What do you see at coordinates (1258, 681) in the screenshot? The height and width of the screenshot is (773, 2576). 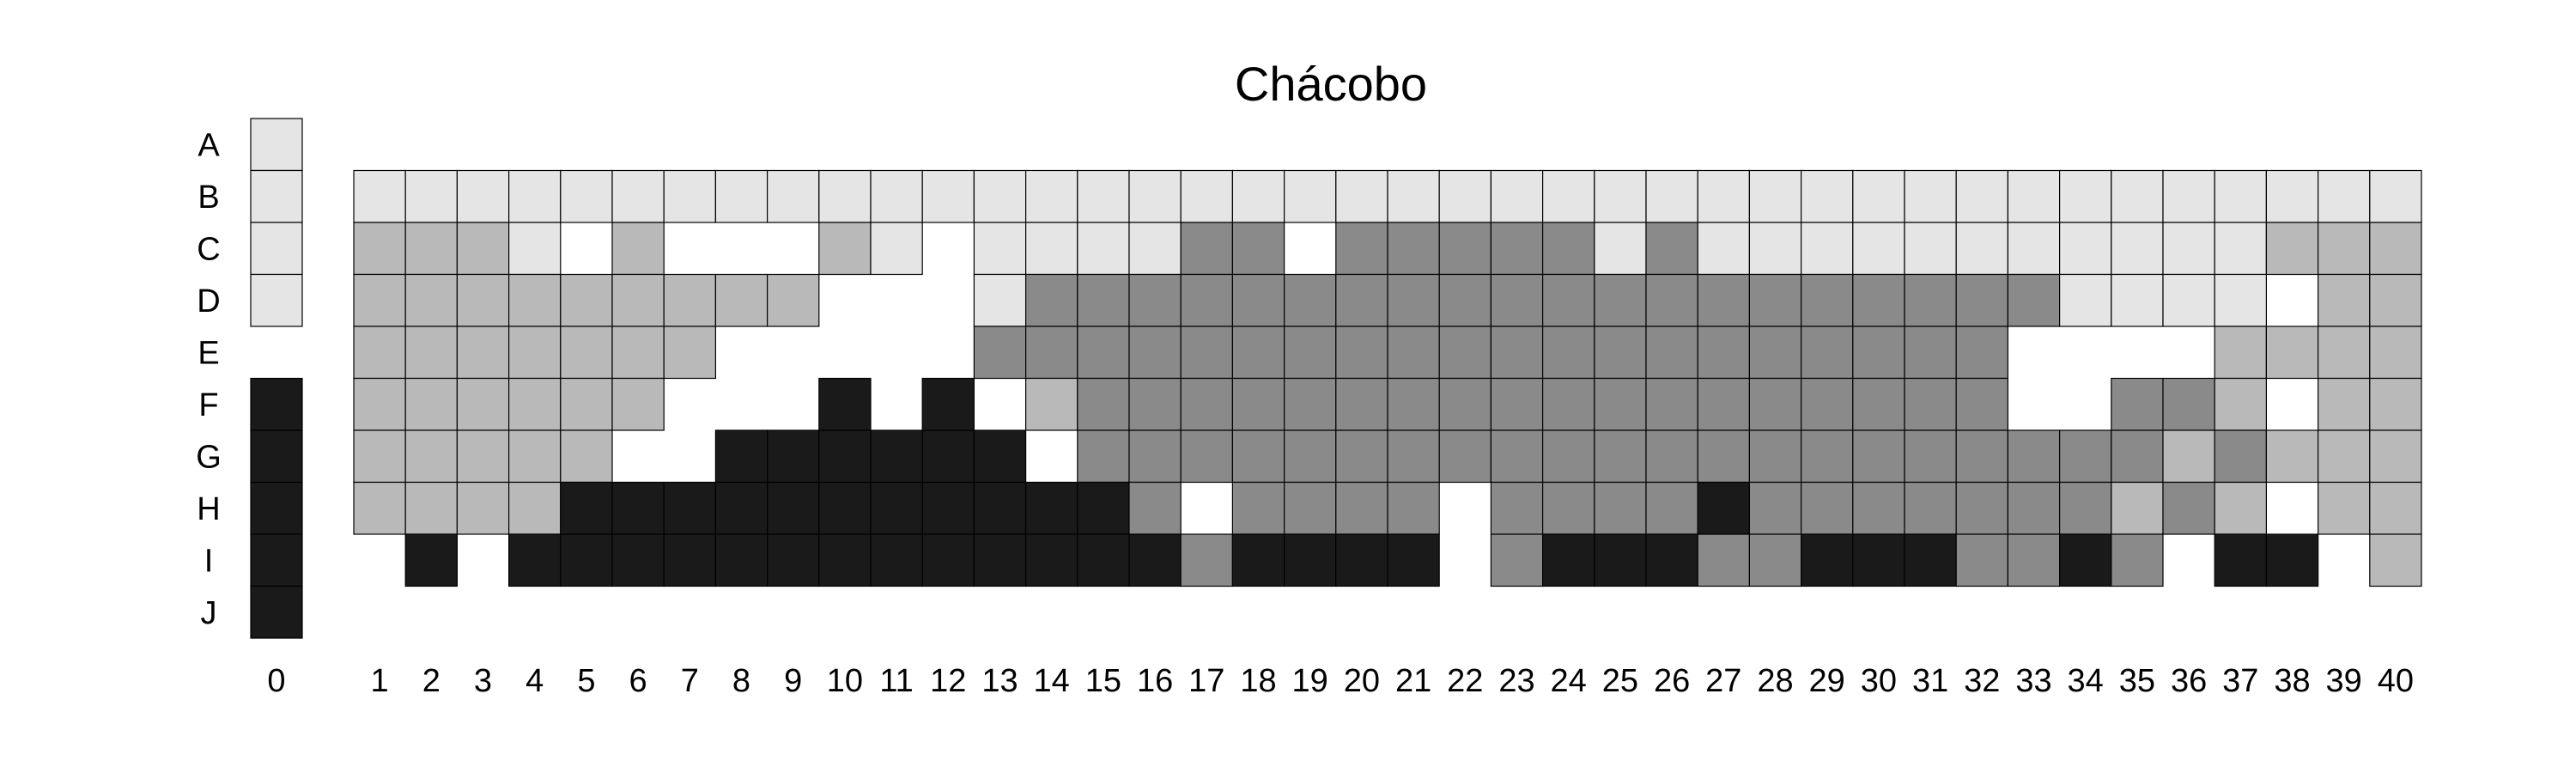 I see `column-label: 18` at bounding box center [1258, 681].